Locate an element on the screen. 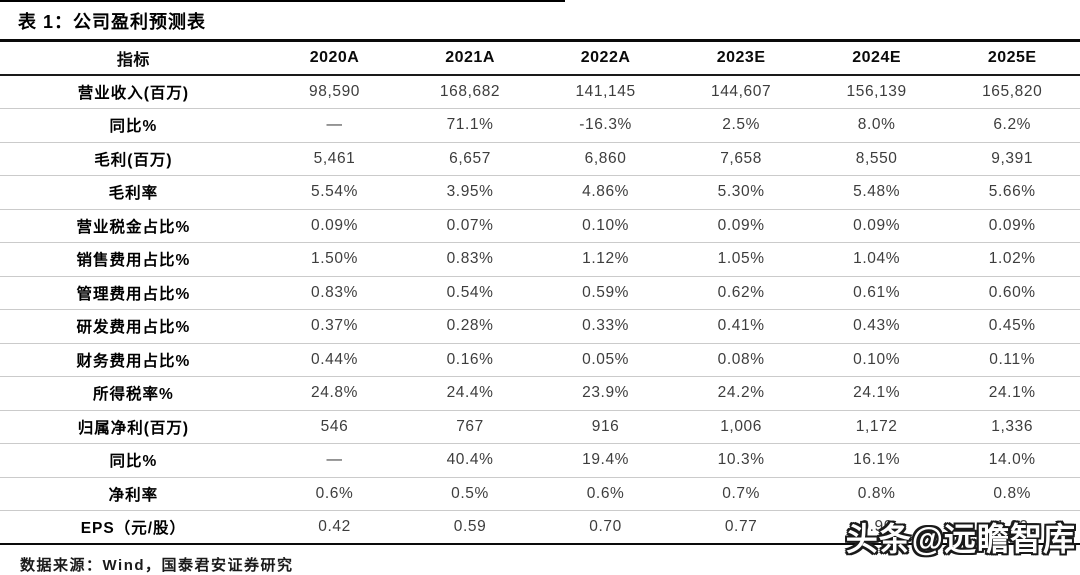  header-2022a: 2022A is located at coordinates (605, 59).